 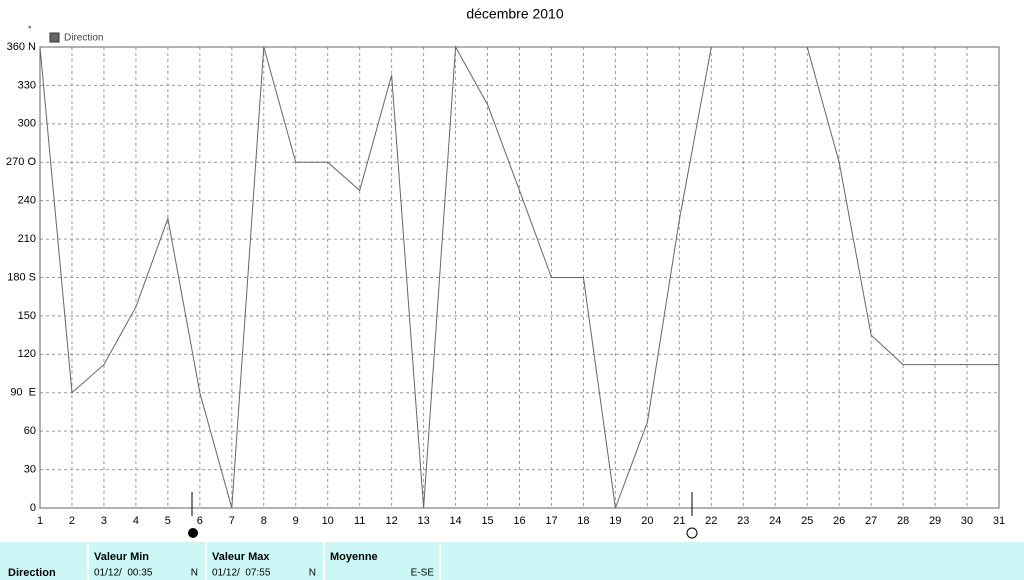 I want to click on y-tick-label: 330, so click(x=27, y=85).